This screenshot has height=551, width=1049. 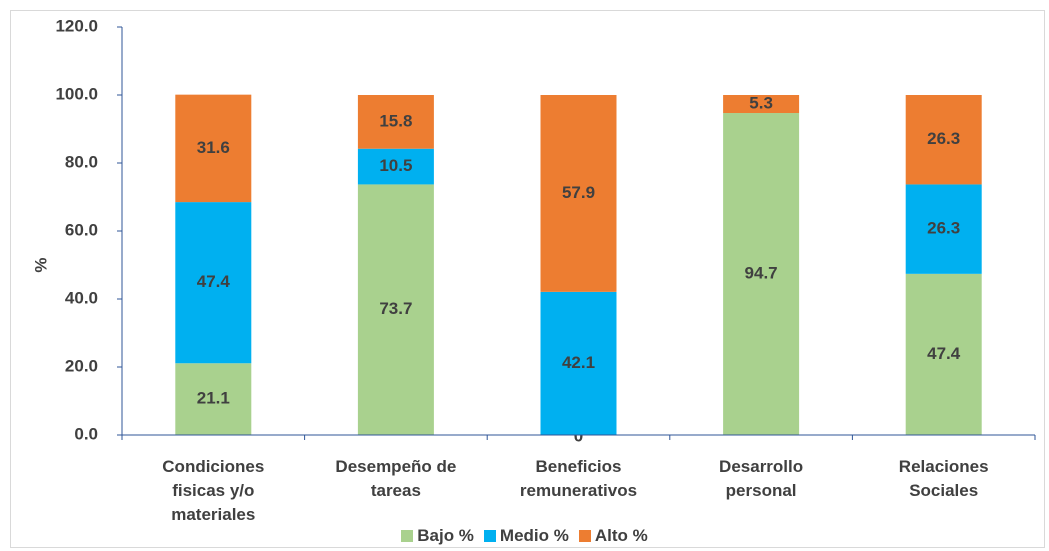 What do you see at coordinates (86, 433) in the screenshot?
I see `y-tick-label: 0.0` at bounding box center [86, 433].